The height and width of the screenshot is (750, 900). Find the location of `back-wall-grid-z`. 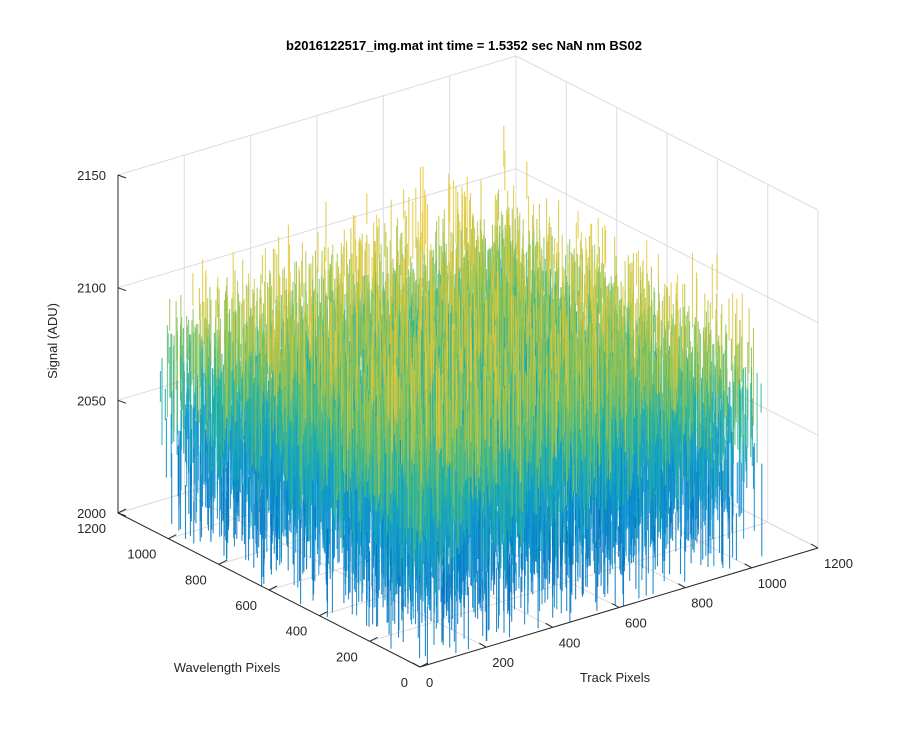

back-wall-grid-z is located at coordinates (317, 115).